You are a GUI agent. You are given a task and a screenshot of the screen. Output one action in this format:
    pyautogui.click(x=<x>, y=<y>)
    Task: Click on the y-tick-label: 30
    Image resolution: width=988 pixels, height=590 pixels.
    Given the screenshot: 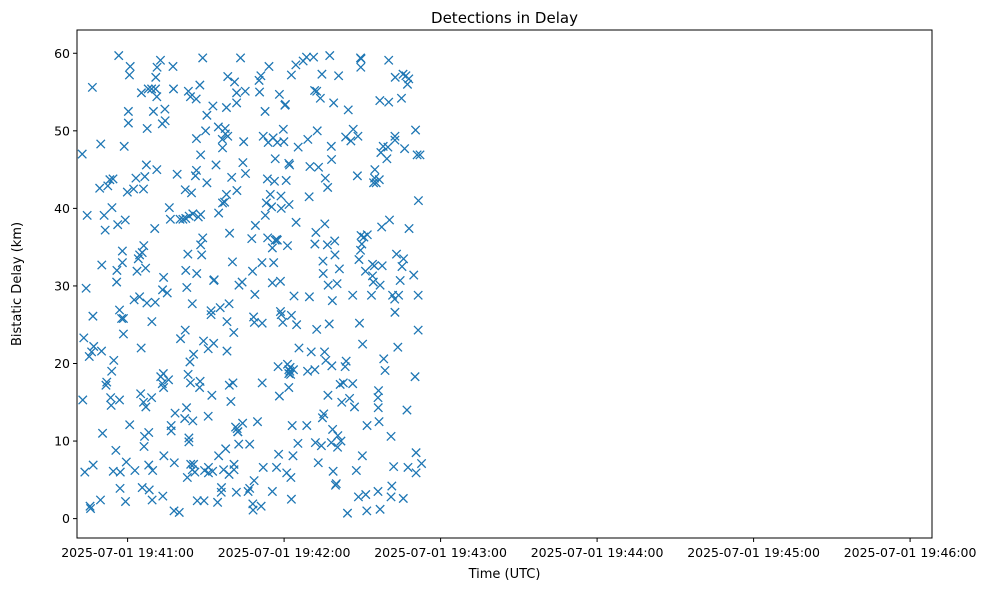 What is the action you would take?
    pyautogui.click(x=62, y=285)
    